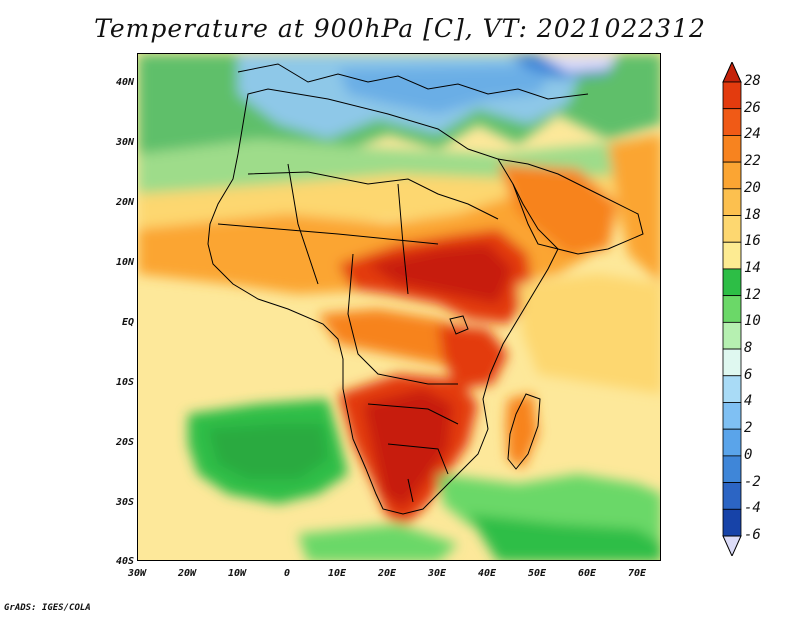  What do you see at coordinates (748, 348) in the screenshot?
I see `colorbar-tick-label: 8` at bounding box center [748, 348].